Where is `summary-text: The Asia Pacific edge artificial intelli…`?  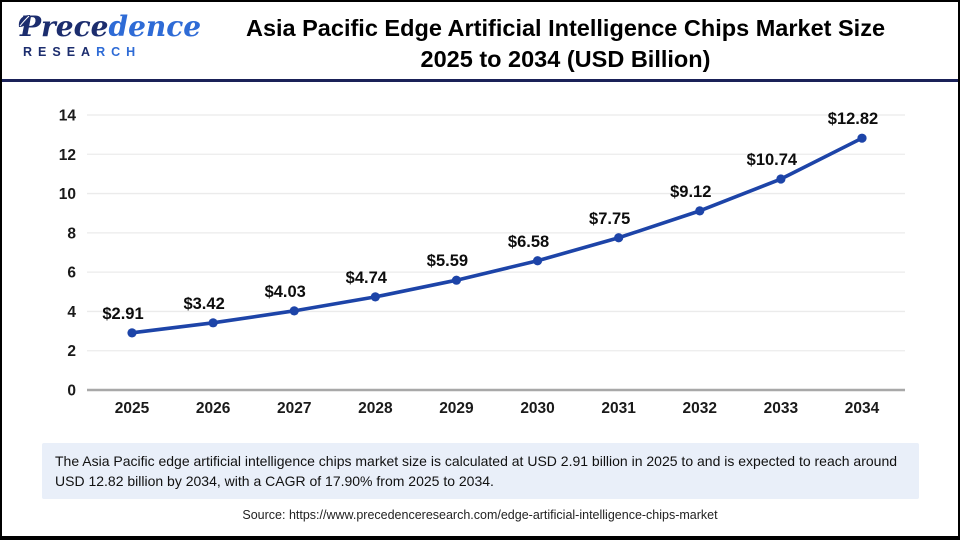
summary-text: The Asia Pacific edge artificial intelli… is located at coordinates (476, 471).